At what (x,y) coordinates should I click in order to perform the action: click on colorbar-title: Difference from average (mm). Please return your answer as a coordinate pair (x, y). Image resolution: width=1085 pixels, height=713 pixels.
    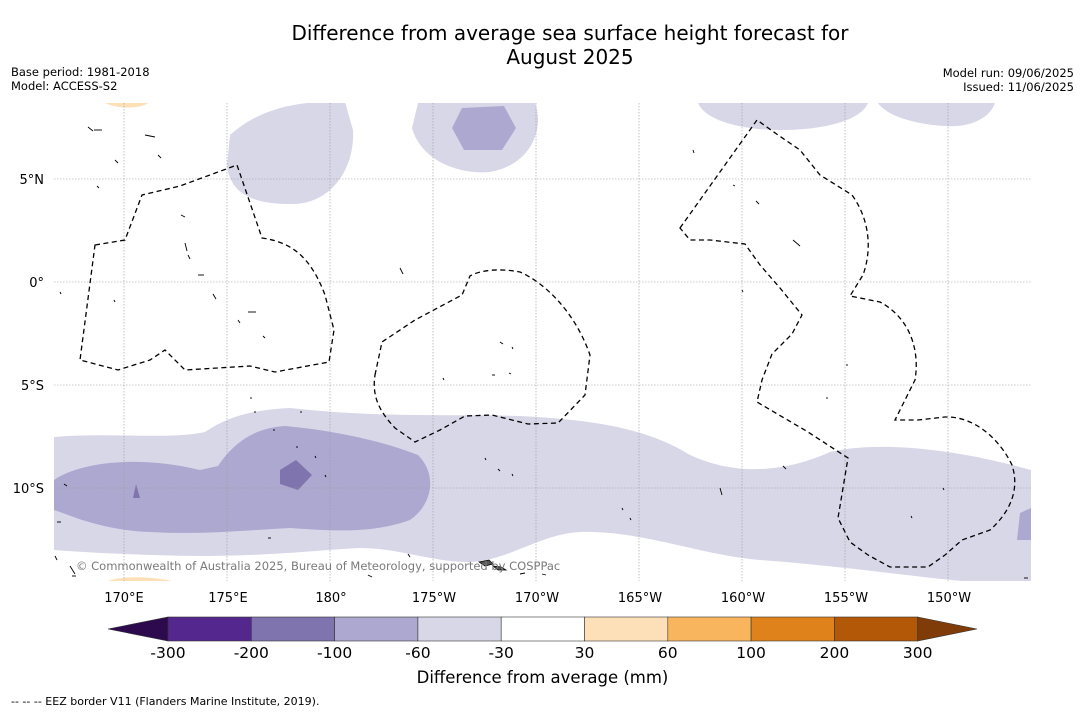
    Looking at the image, I should click on (542, 677).